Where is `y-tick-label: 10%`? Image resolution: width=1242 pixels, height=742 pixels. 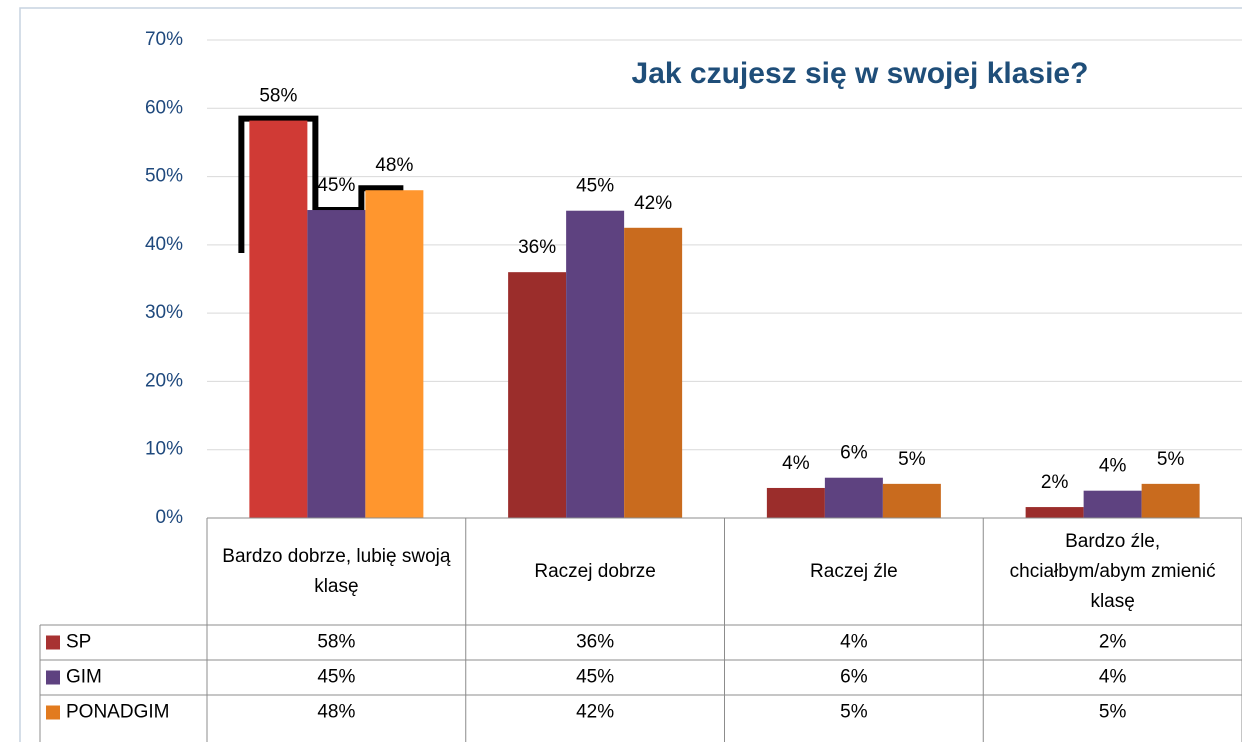
y-tick-label: 10% is located at coordinates (164, 449).